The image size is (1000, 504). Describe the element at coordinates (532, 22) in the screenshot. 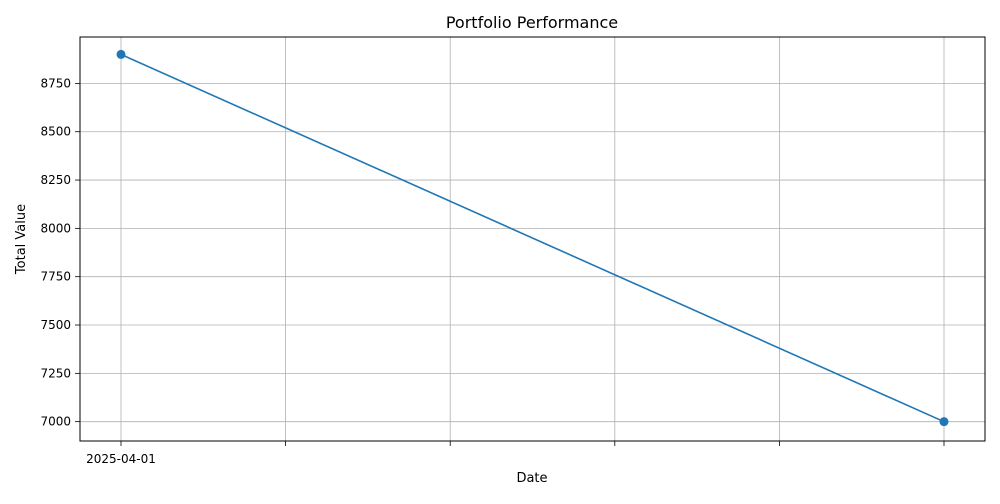

I see `chart-title: Portfolio Performance` at that location.